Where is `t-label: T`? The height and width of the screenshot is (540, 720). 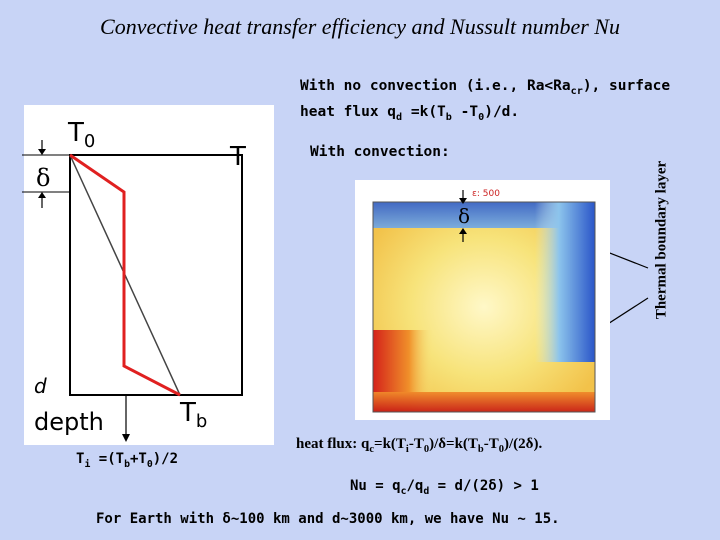
t-label: T is located at coordinates (238, 157).